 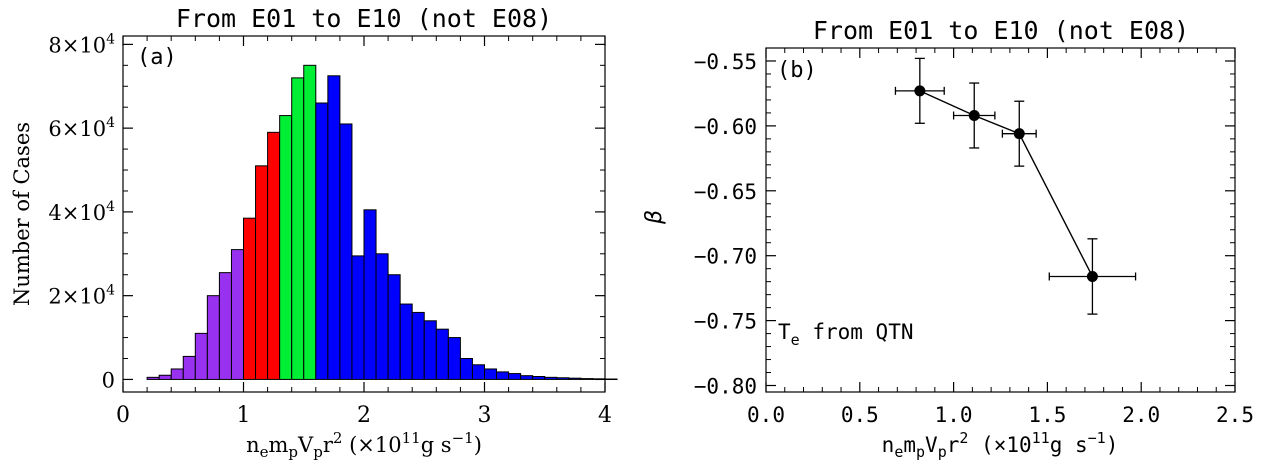 What do you see at coordinates (81, 44) in the screenshot?
I see `y-tick-label: 8×10⁴` at bounding box center [81, 44].